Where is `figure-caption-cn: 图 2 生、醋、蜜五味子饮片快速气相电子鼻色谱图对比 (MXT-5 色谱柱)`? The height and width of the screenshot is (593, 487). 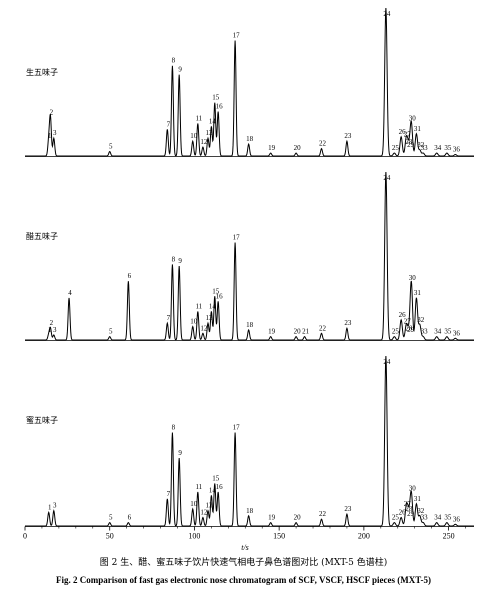 figure-caption-cn: 图 2 生、醋、蜜五味子饮片快速气相电子鼻色谱图对比 (MXT-5 色谱柱) is located at coordinates (243, 563).